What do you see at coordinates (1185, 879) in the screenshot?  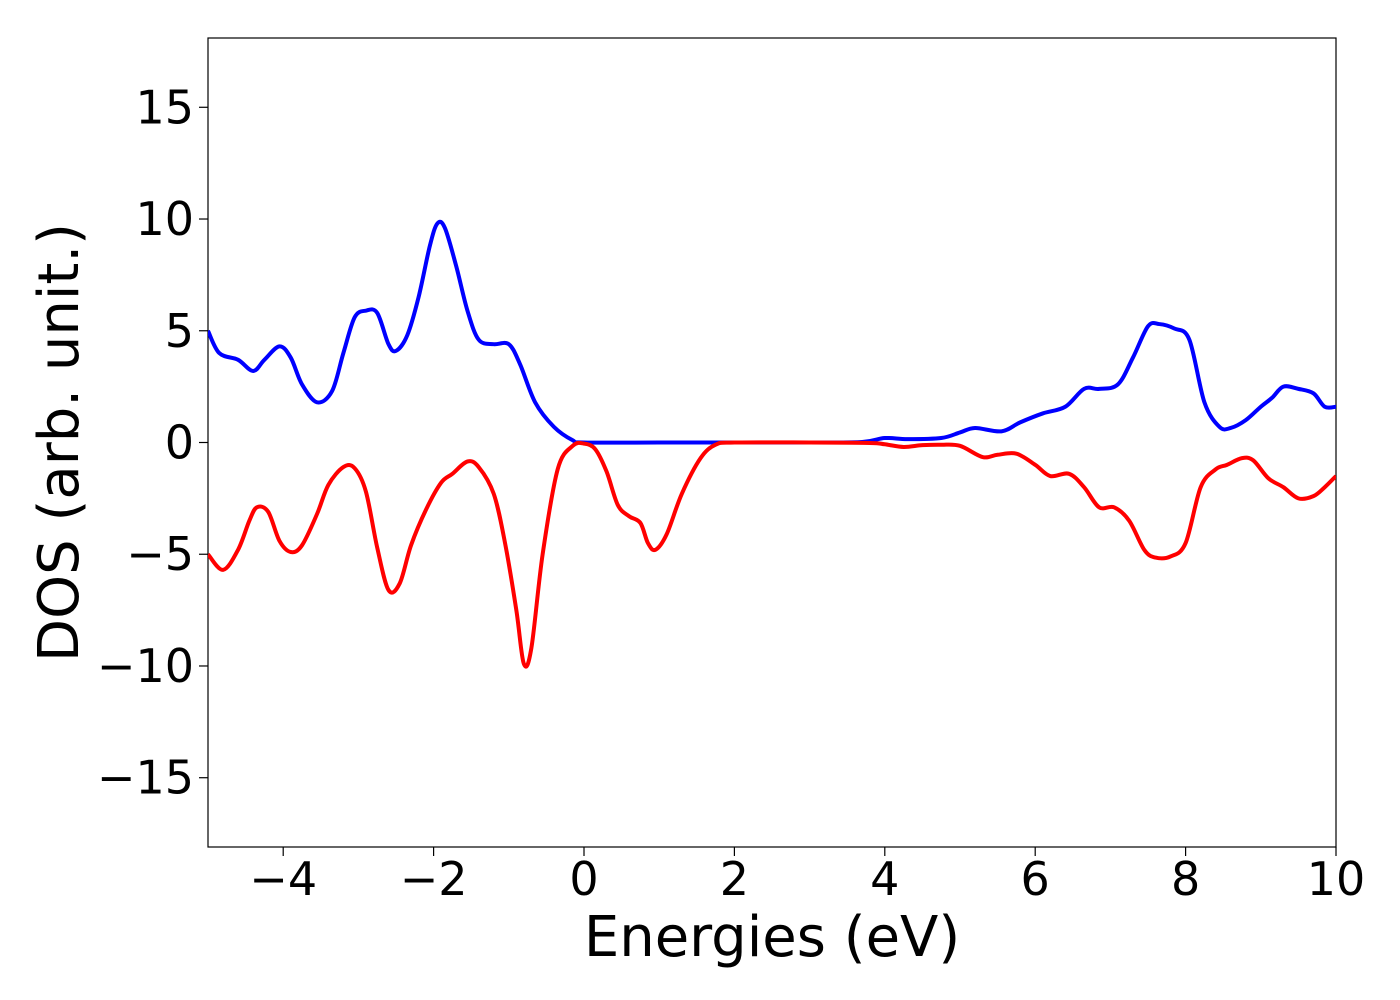 I see `x-tick-label: 8` at bounding box center [1185, 879].